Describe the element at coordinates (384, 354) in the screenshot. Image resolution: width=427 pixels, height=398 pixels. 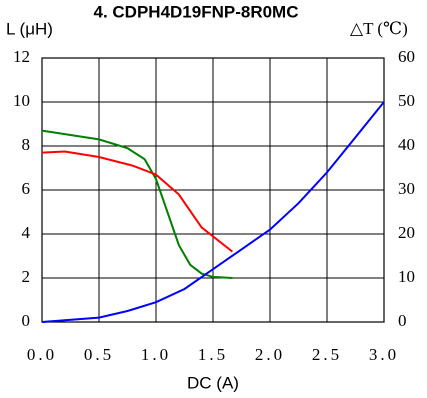
I see `x-tick-label: 3.0` at that location.